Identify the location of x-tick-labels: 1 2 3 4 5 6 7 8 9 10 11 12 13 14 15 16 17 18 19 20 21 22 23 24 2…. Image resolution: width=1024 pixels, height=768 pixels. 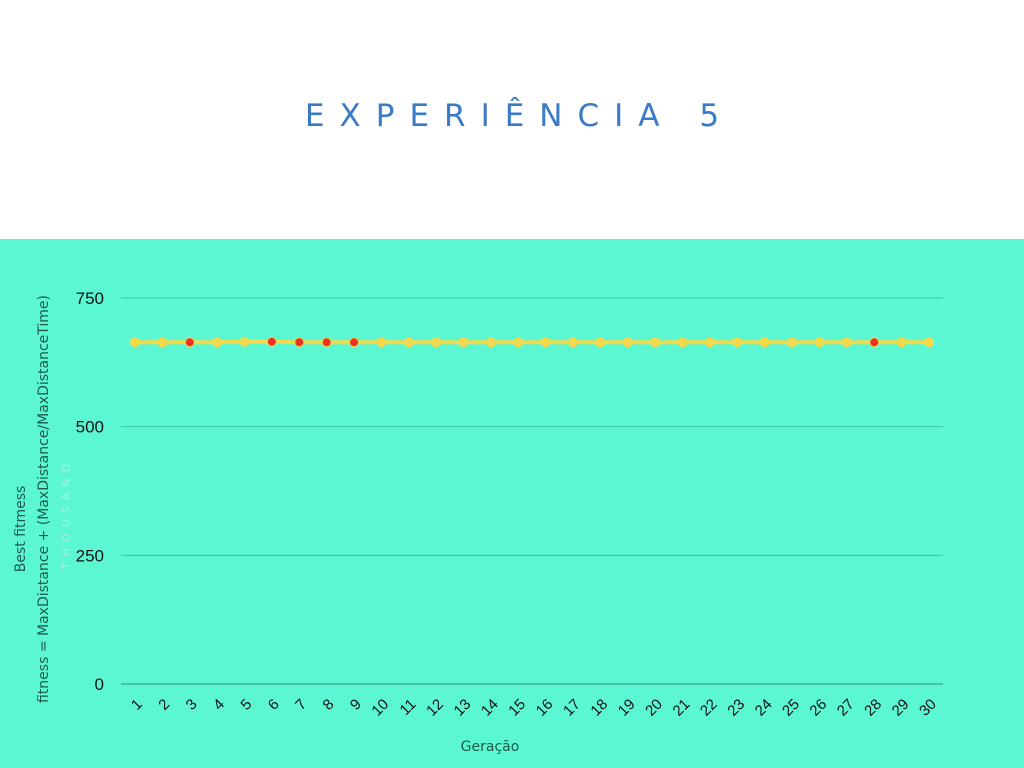
(534, 708).